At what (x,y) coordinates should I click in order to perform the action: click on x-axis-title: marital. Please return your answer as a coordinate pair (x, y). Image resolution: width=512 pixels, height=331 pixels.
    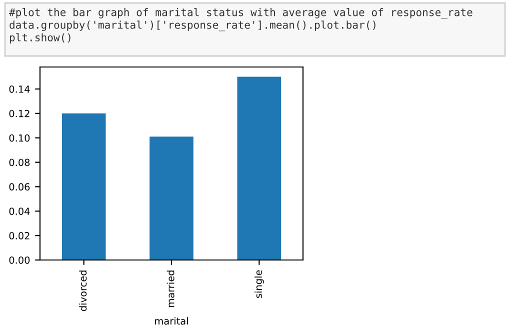
    Looking at the image, I should click on (171, 321).